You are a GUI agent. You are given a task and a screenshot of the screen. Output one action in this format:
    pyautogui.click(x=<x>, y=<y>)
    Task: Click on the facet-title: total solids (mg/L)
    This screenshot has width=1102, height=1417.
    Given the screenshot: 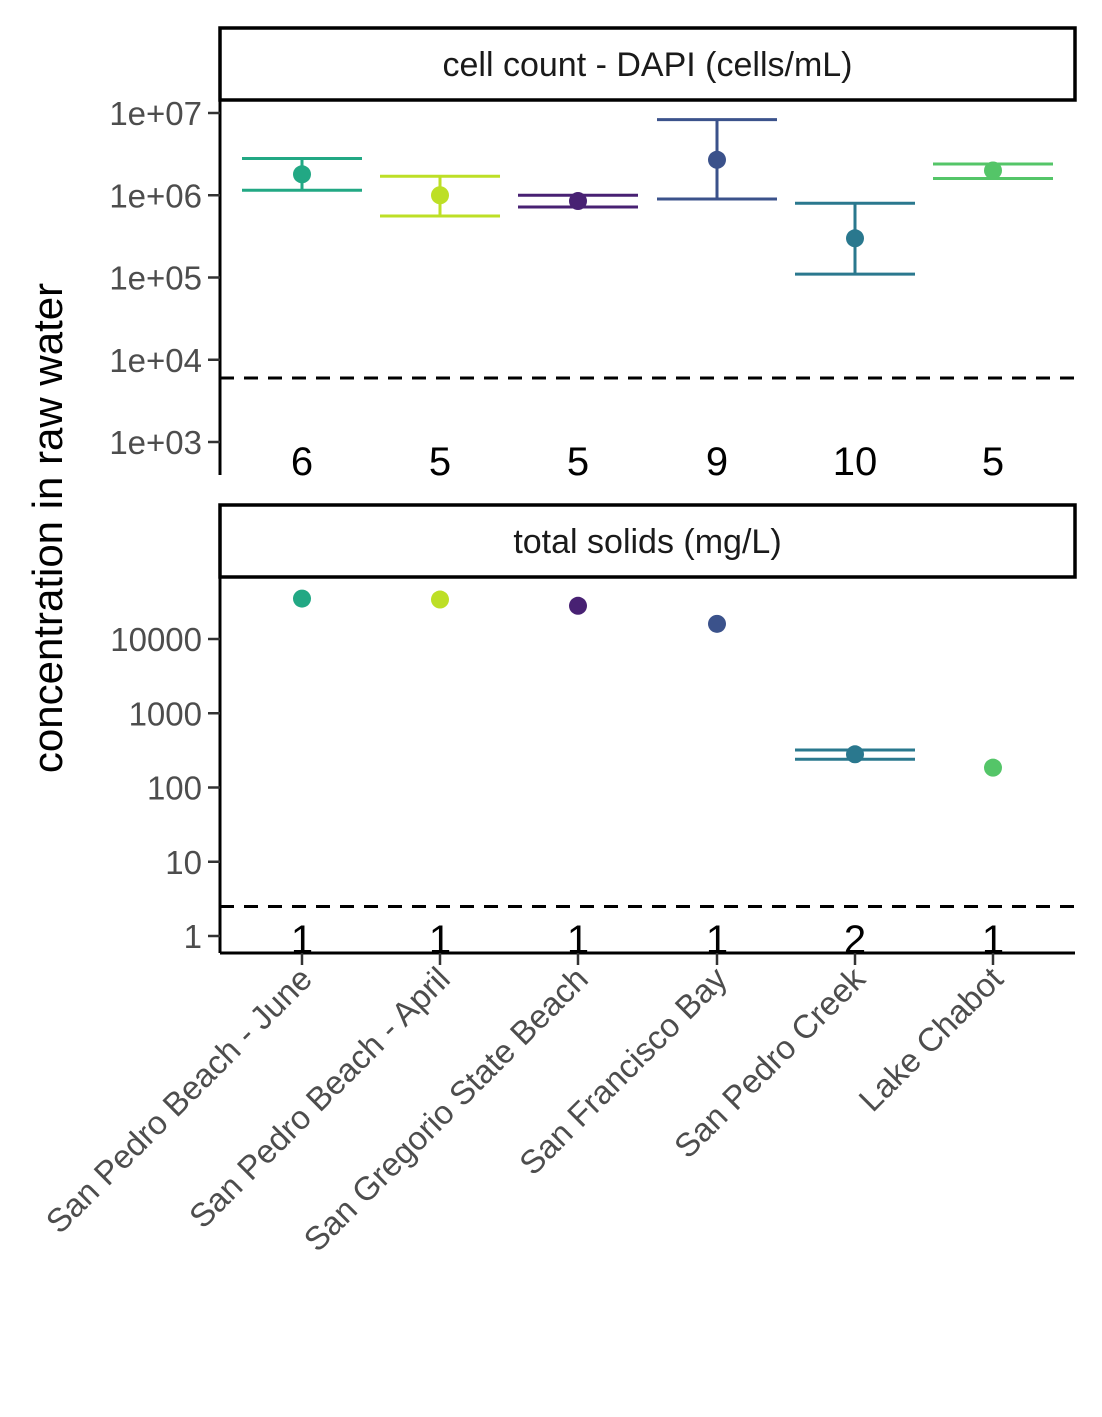 What is the action you would take?
    pyautogui.click(x=647, y=542)
    